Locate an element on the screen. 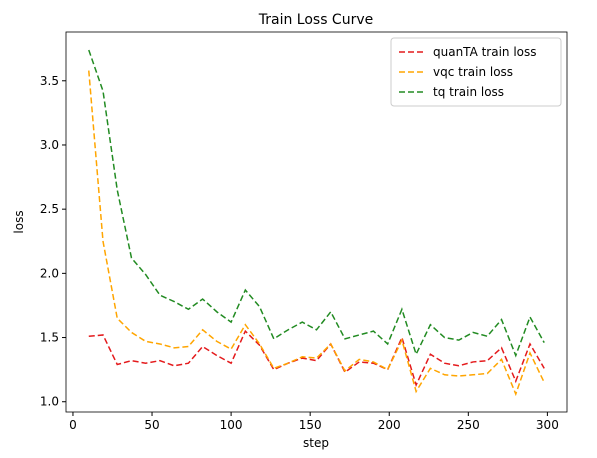 The height and width of the screenshot is (458, 597). y-tick-label: 2.0 is located at coordinates (49, 273).